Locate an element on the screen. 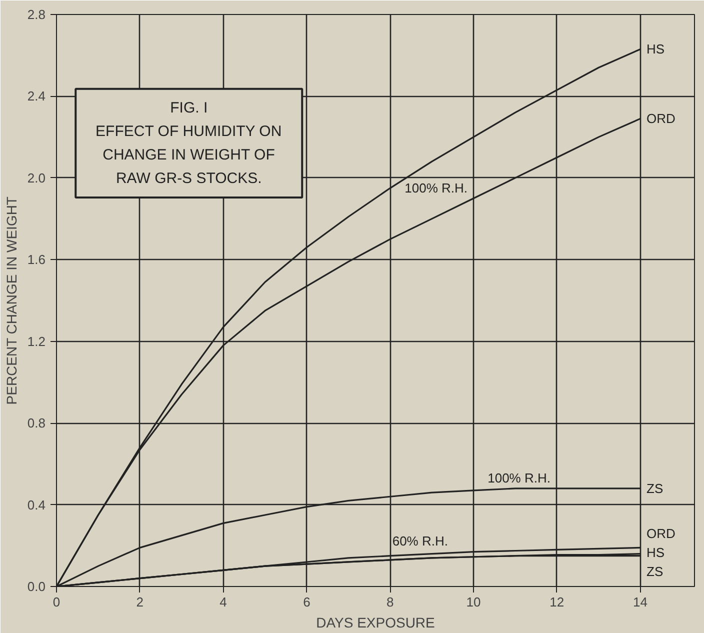  text: FIG. I is located at coordinates (189, 107).